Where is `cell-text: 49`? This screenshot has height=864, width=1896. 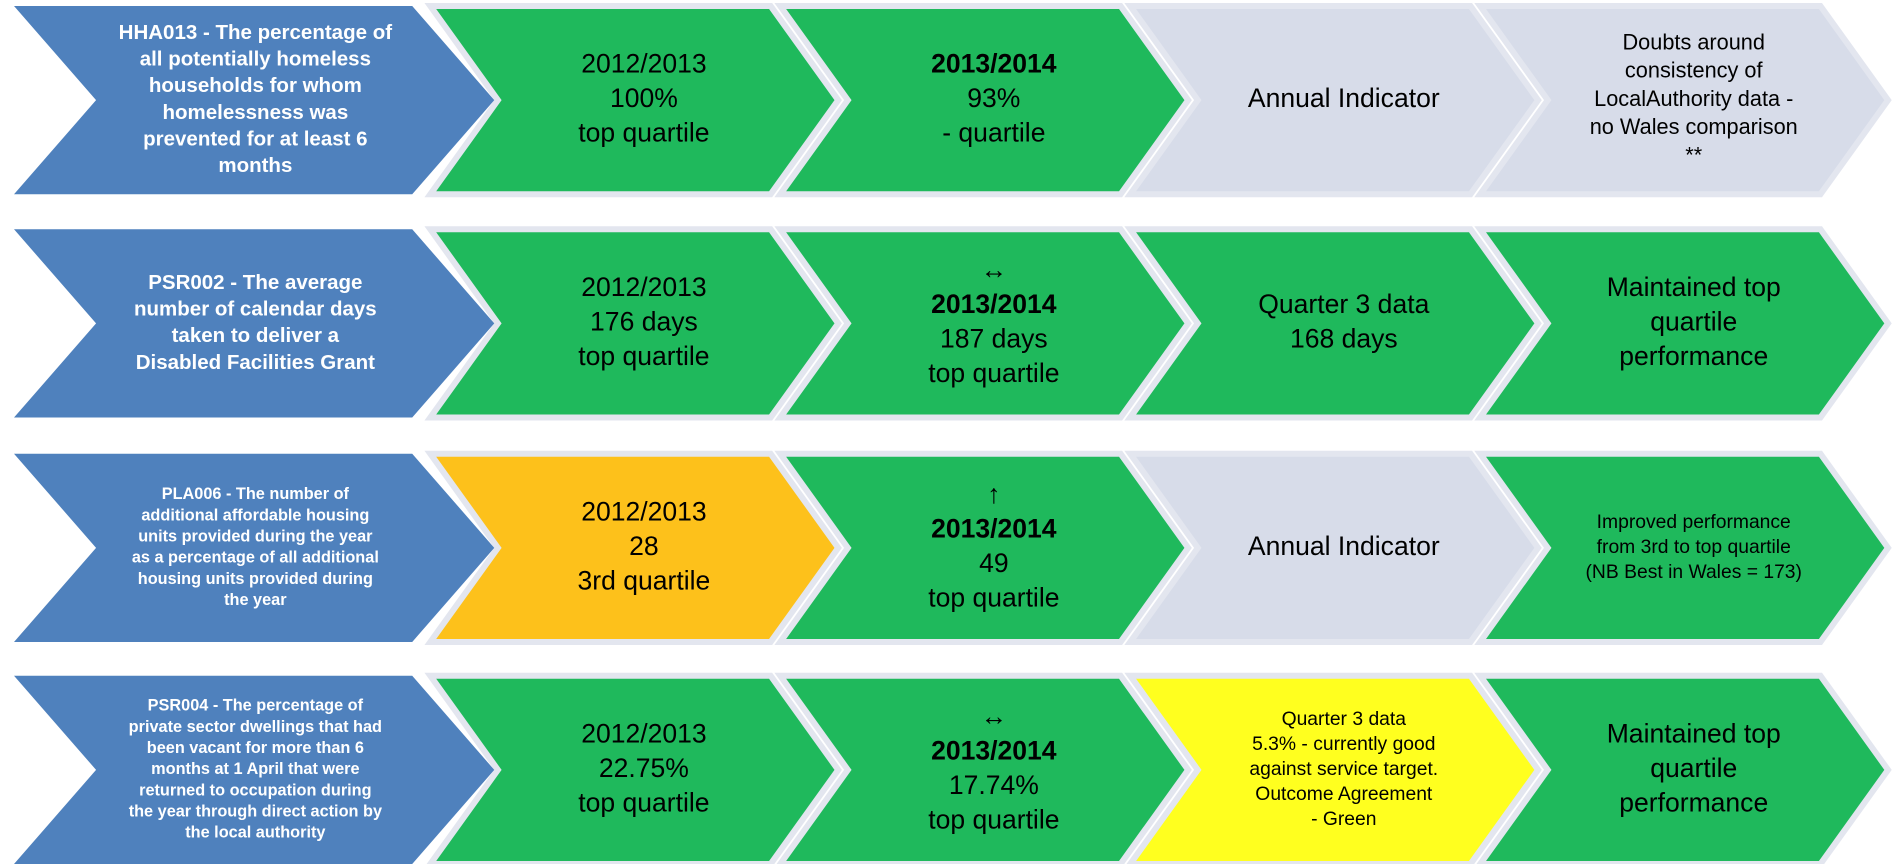
cell-text: 49 is located at coordinates (994, 563).